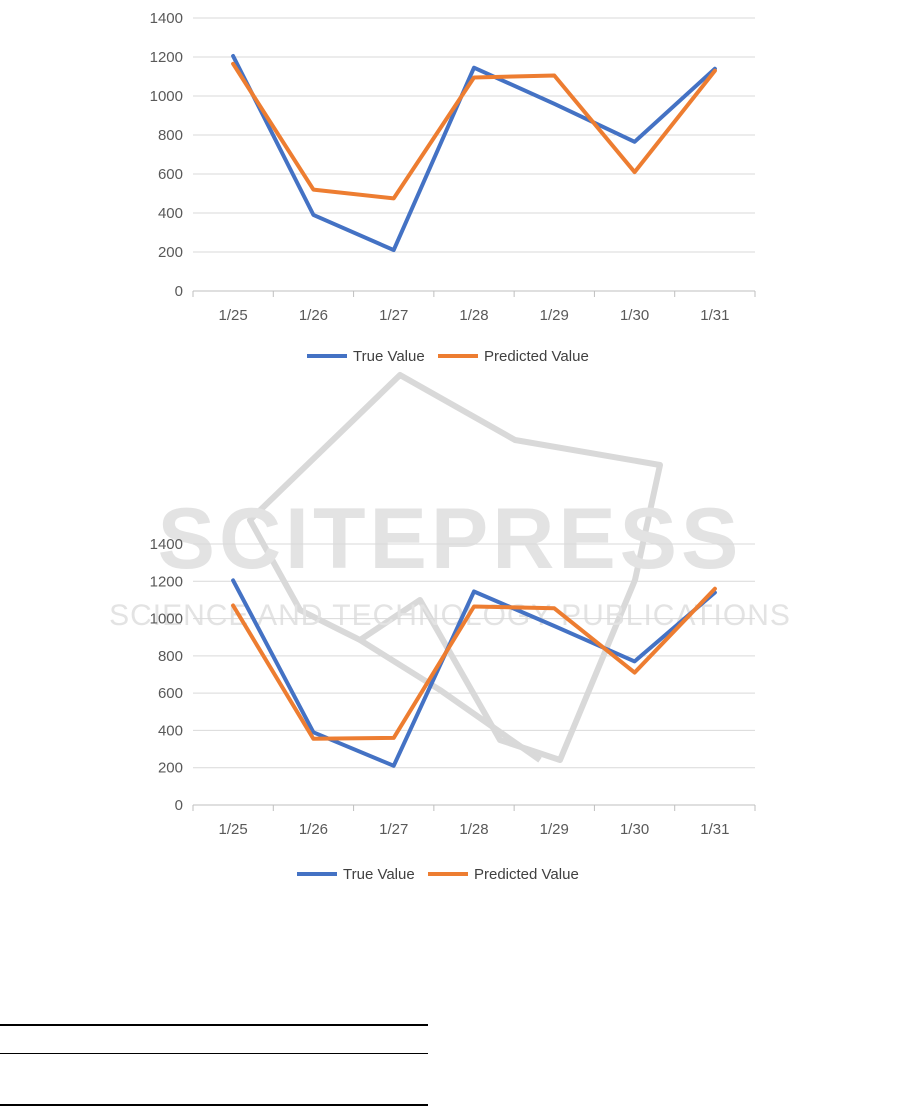  Describe the element at coordinates (214, 1025) in the screenshot. I see `table-top-rule` at that location.